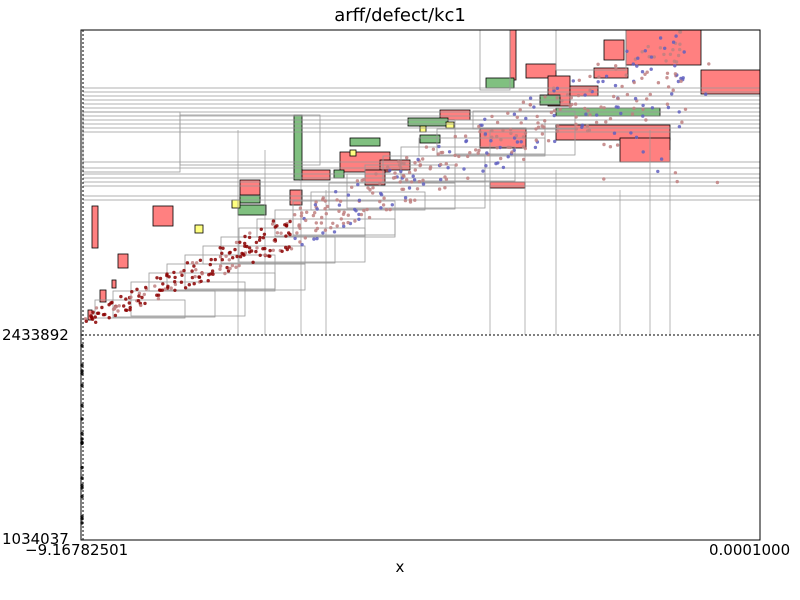 This screenshot has height=600, width=800. Describe the element at coordinates (400, 15) in the screenshot. I see `chart-title: arff/defect/kc1` at that location.